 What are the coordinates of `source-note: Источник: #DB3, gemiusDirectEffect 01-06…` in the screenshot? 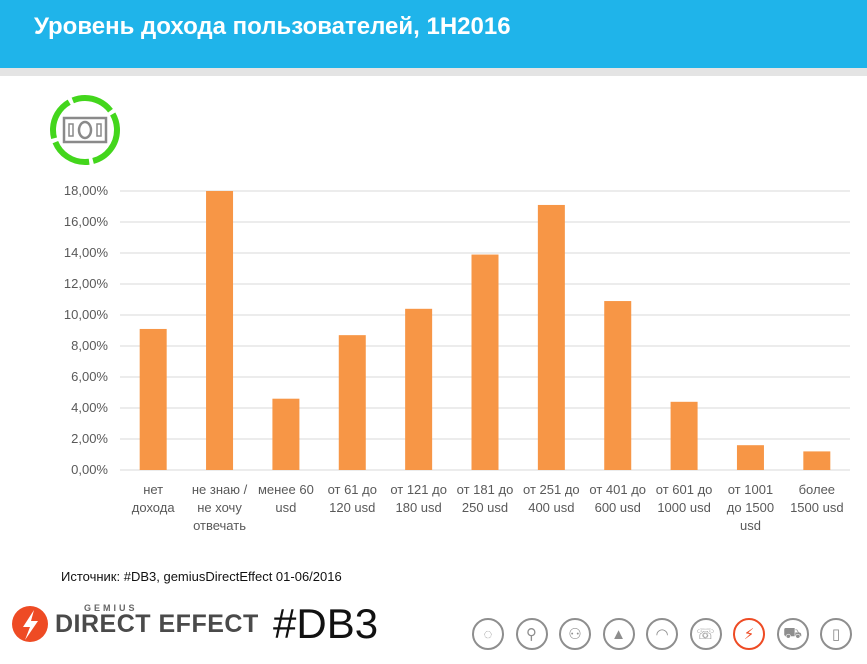 It's located at (201, 576).